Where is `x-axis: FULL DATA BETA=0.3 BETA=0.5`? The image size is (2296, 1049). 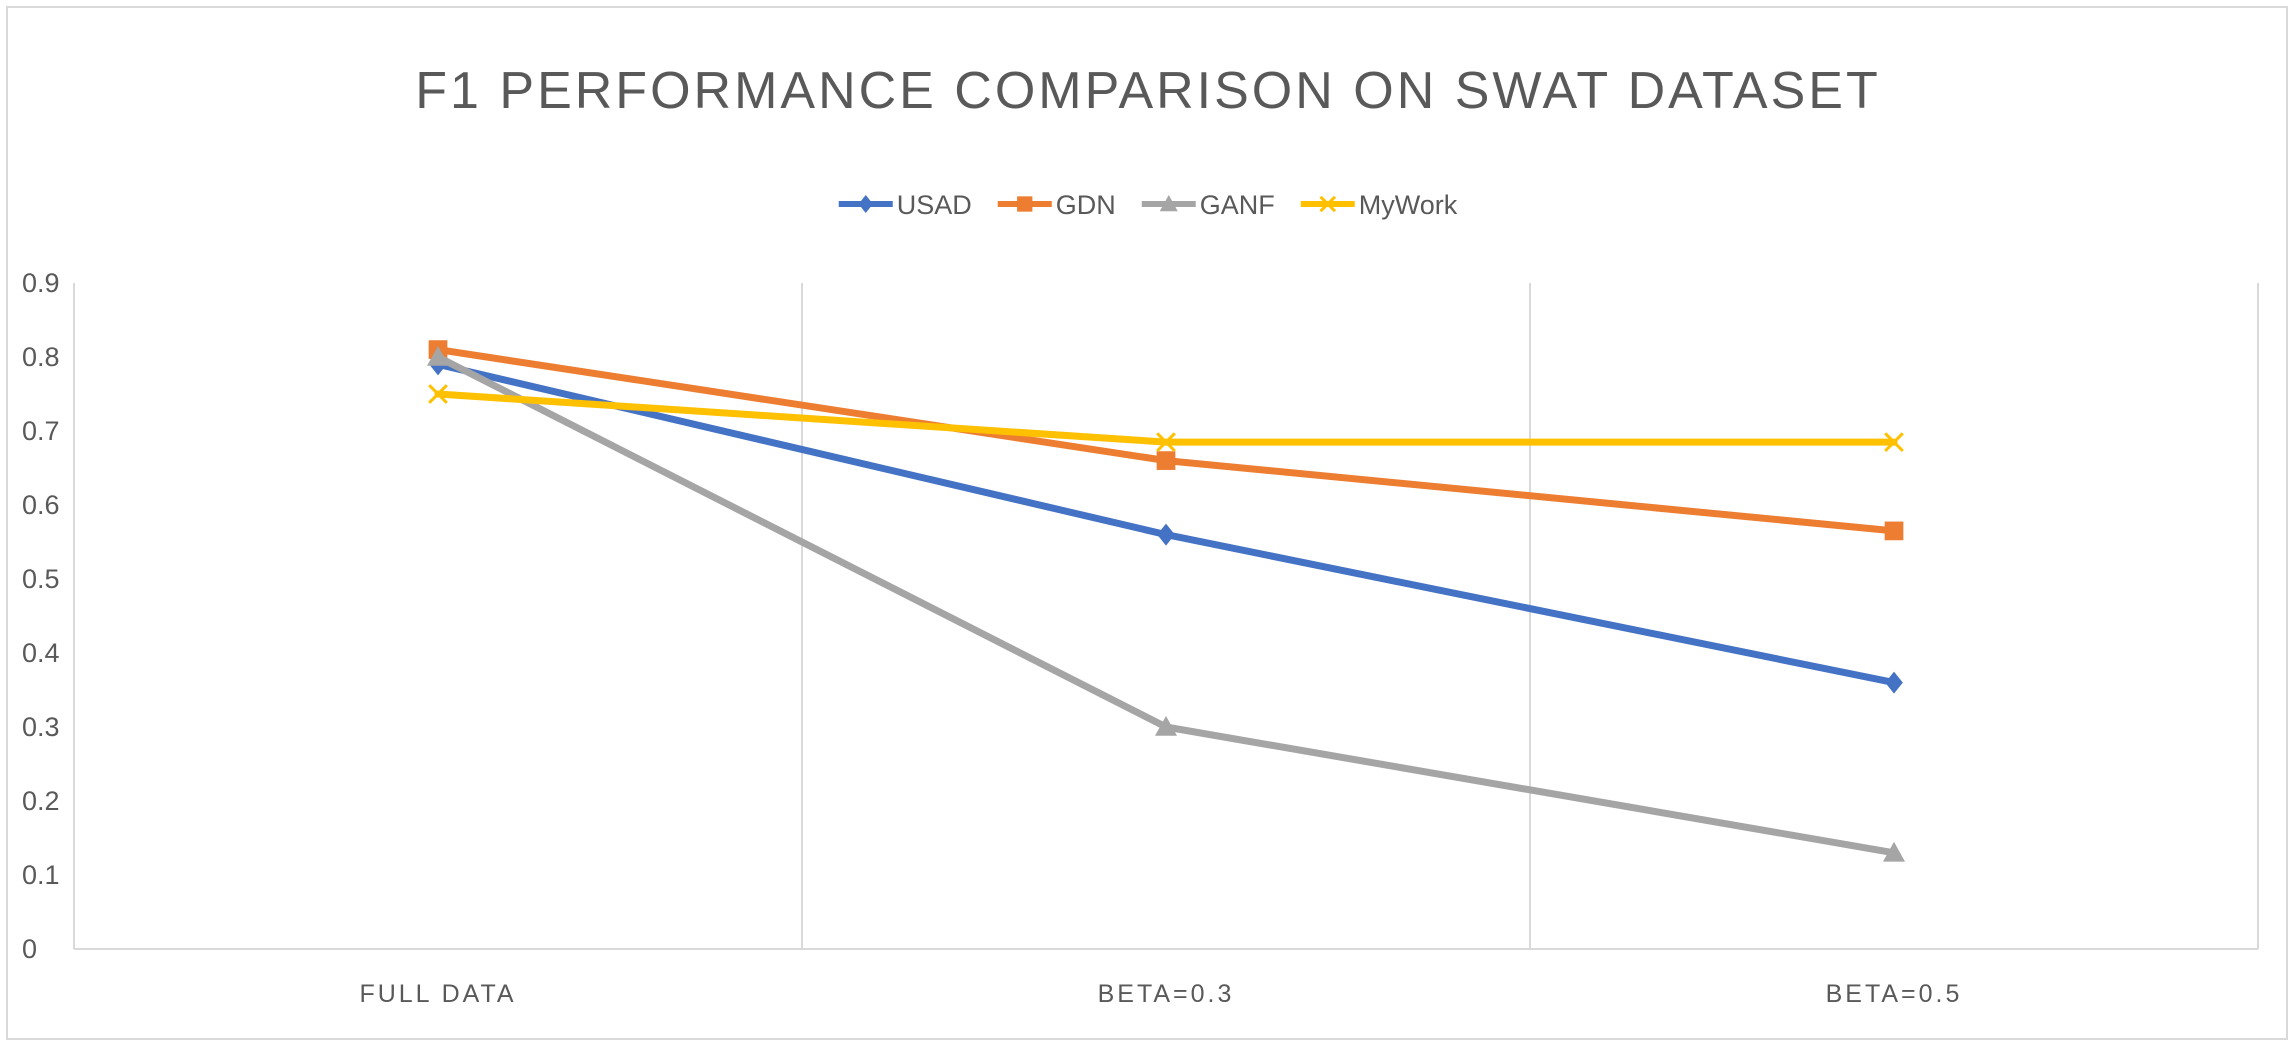
x-axis: FULL DATA BETA=0.3 BETA=0.5 is located at coordinates (1161, 994).